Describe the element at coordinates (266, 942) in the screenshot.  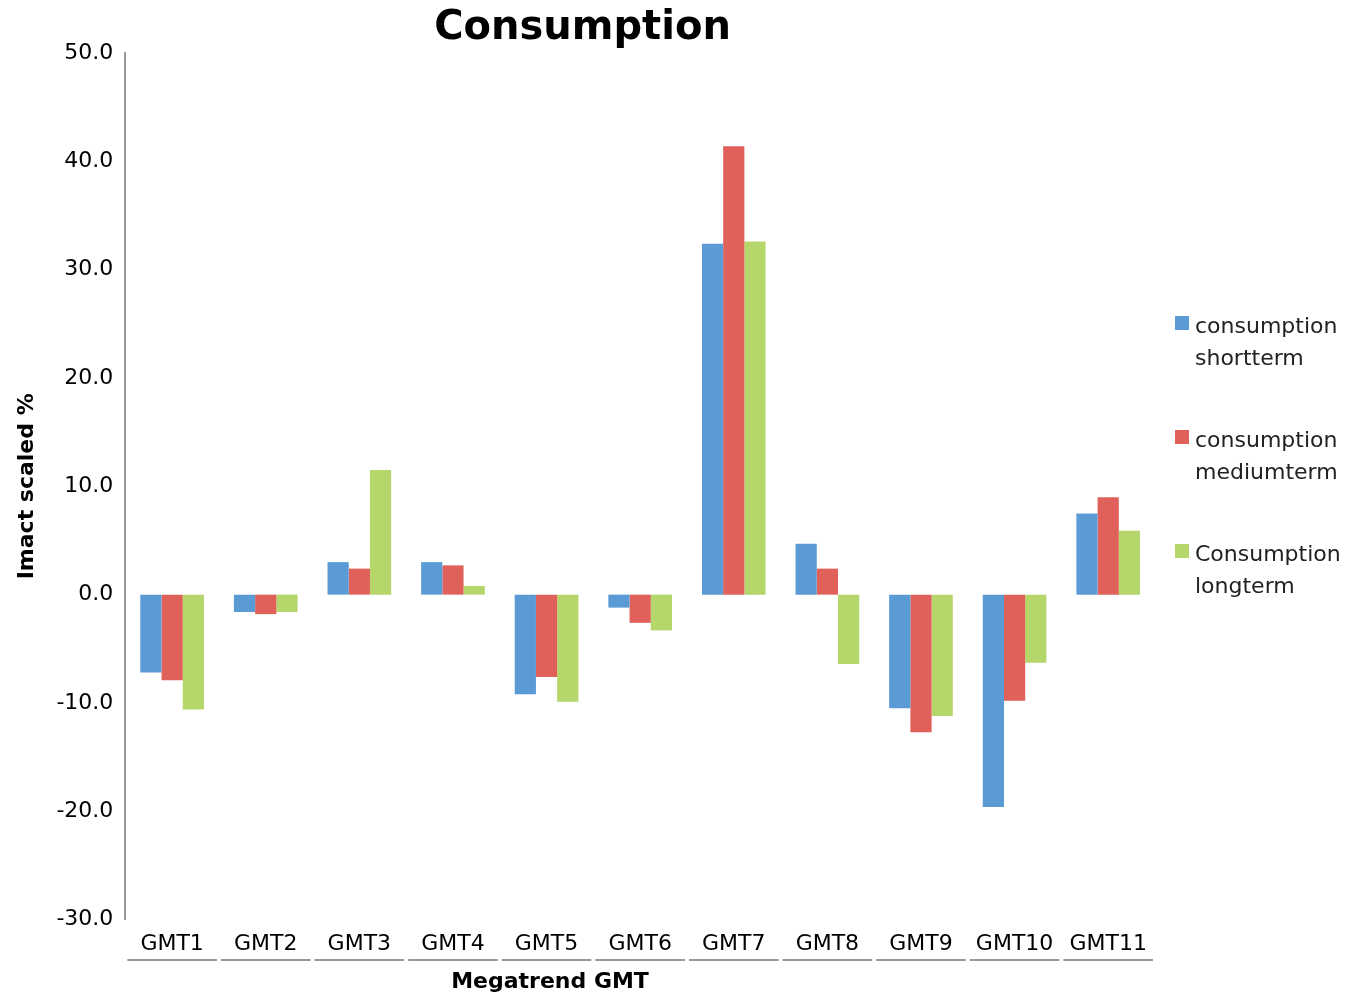
I see `x-tick-label: GMT2` at that location.